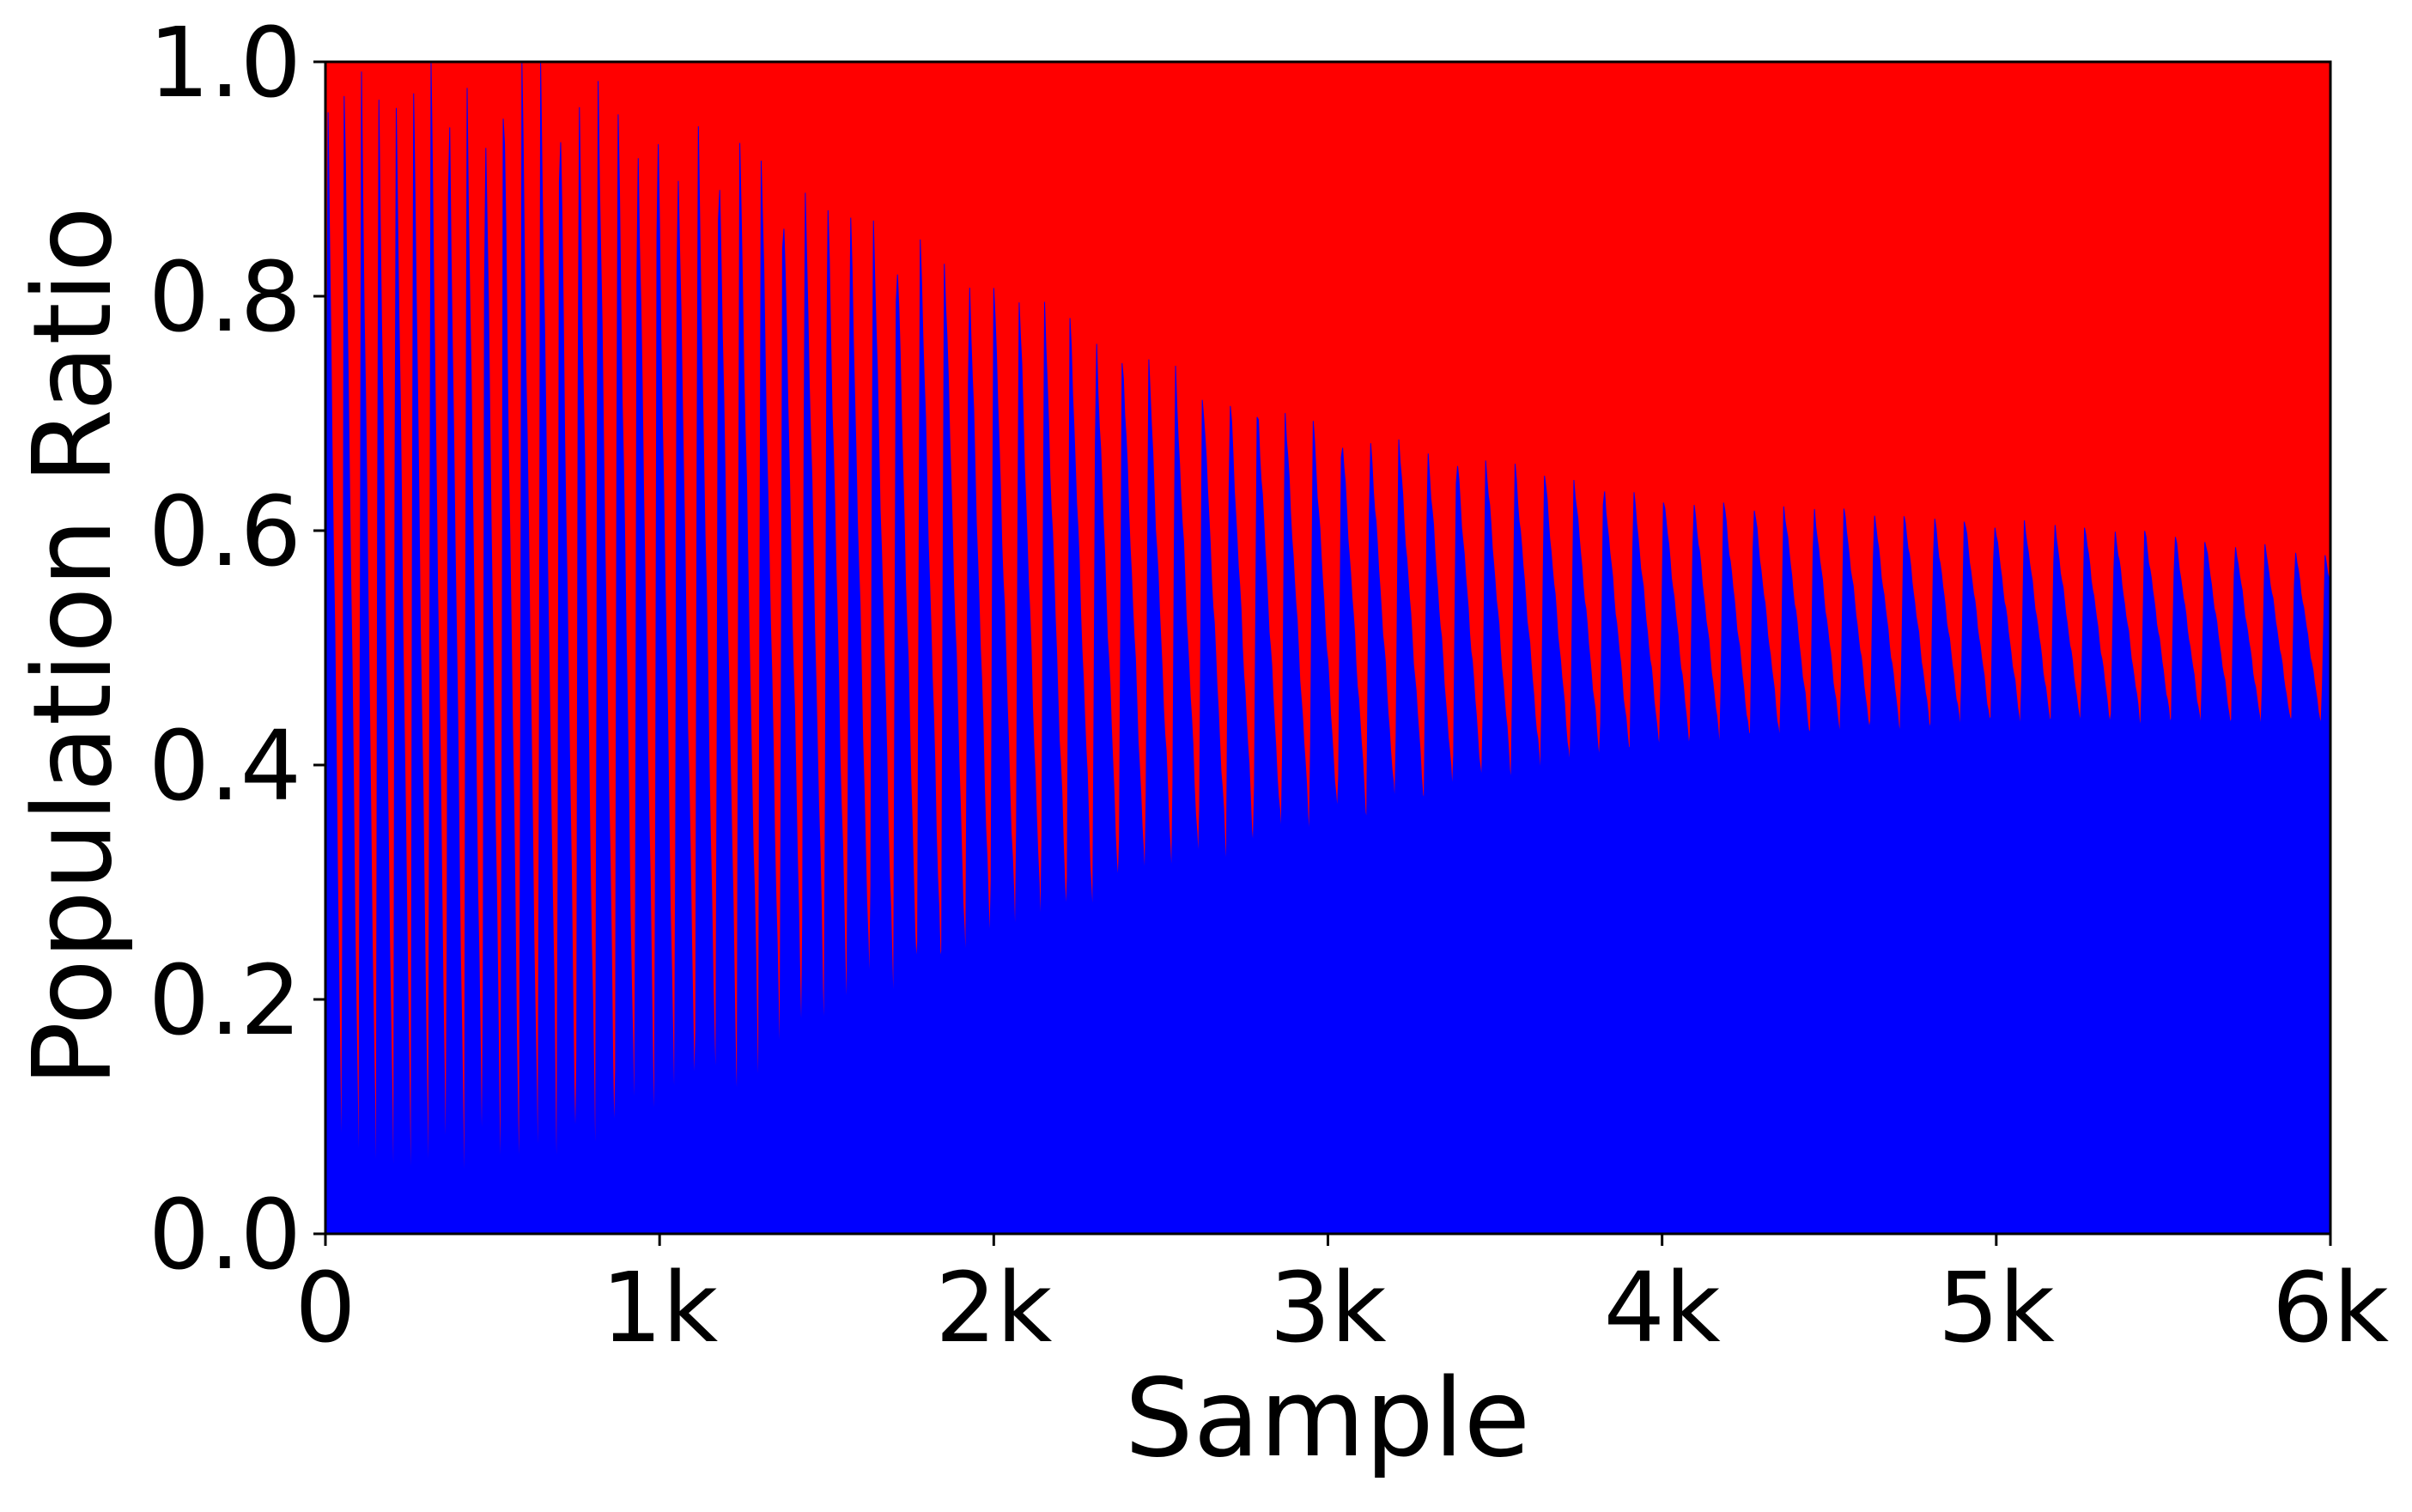  I want to click on x-tick-label: 2k, so click(993, 1309).